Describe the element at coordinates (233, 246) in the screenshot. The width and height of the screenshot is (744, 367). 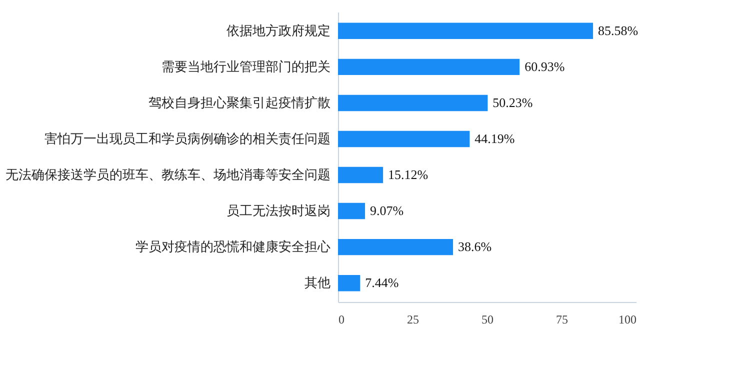
I see `y-tick-label: 学员对疫情的恐慌和健康安全担心` at that location.